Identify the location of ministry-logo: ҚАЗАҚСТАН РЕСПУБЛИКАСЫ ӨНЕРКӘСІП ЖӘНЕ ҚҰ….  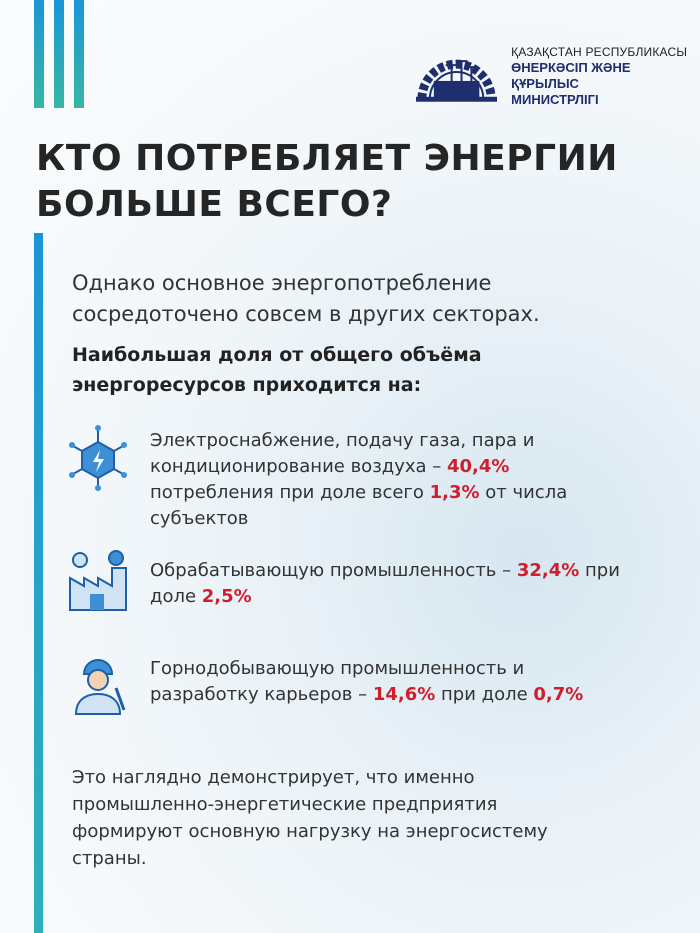
(558, 76).